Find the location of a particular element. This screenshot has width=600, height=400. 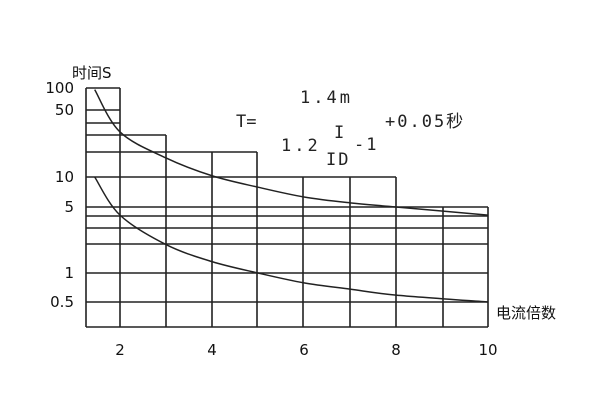

y-tick-label: 0.5 is located at coordinates (62, 302).